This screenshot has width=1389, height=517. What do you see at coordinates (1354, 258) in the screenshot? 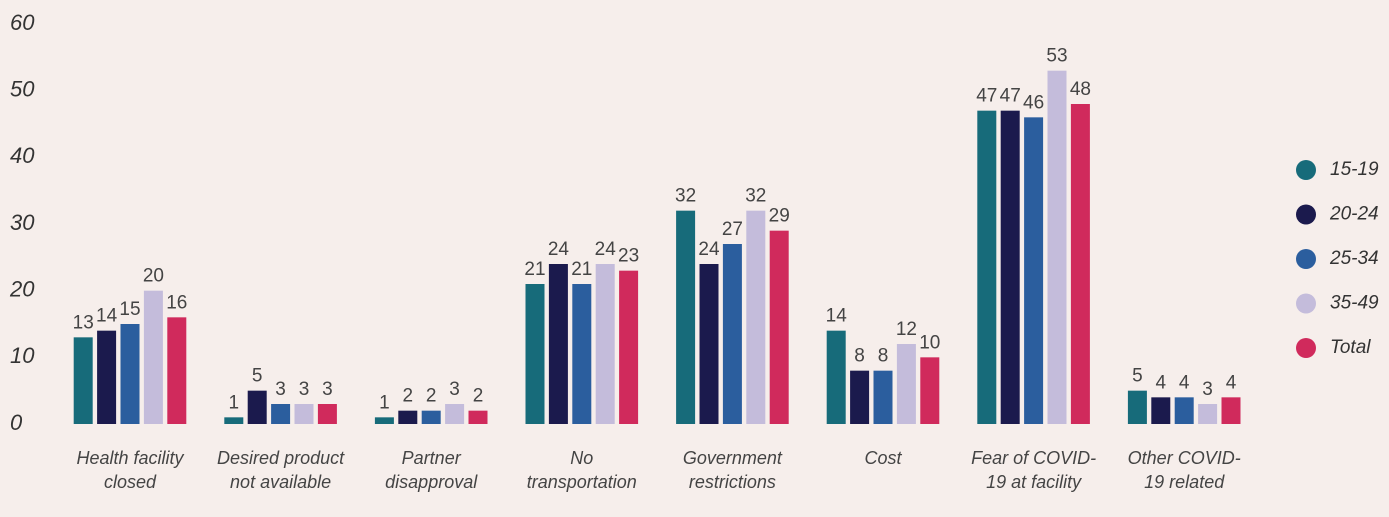
I see `legend-label: 25-34` at bounding box center [1354, 258].